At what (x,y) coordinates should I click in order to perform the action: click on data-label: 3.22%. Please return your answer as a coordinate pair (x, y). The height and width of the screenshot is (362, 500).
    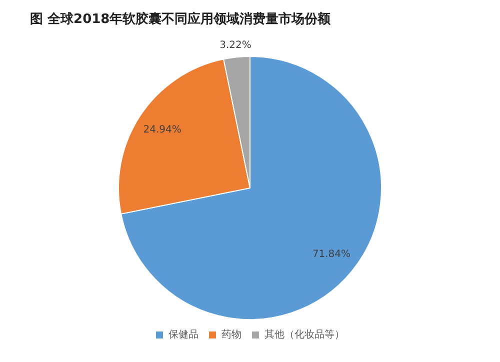
    Looking at the image, I should click on (236, 45).